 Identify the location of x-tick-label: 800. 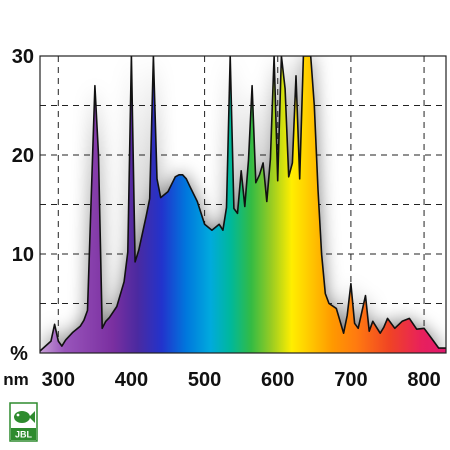
(423, 380).